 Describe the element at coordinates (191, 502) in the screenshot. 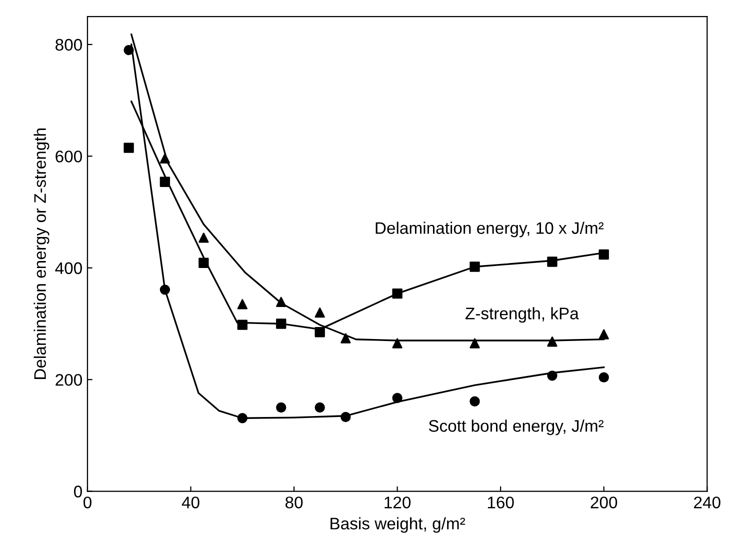

I see `x-tick-label: 40` at that location.